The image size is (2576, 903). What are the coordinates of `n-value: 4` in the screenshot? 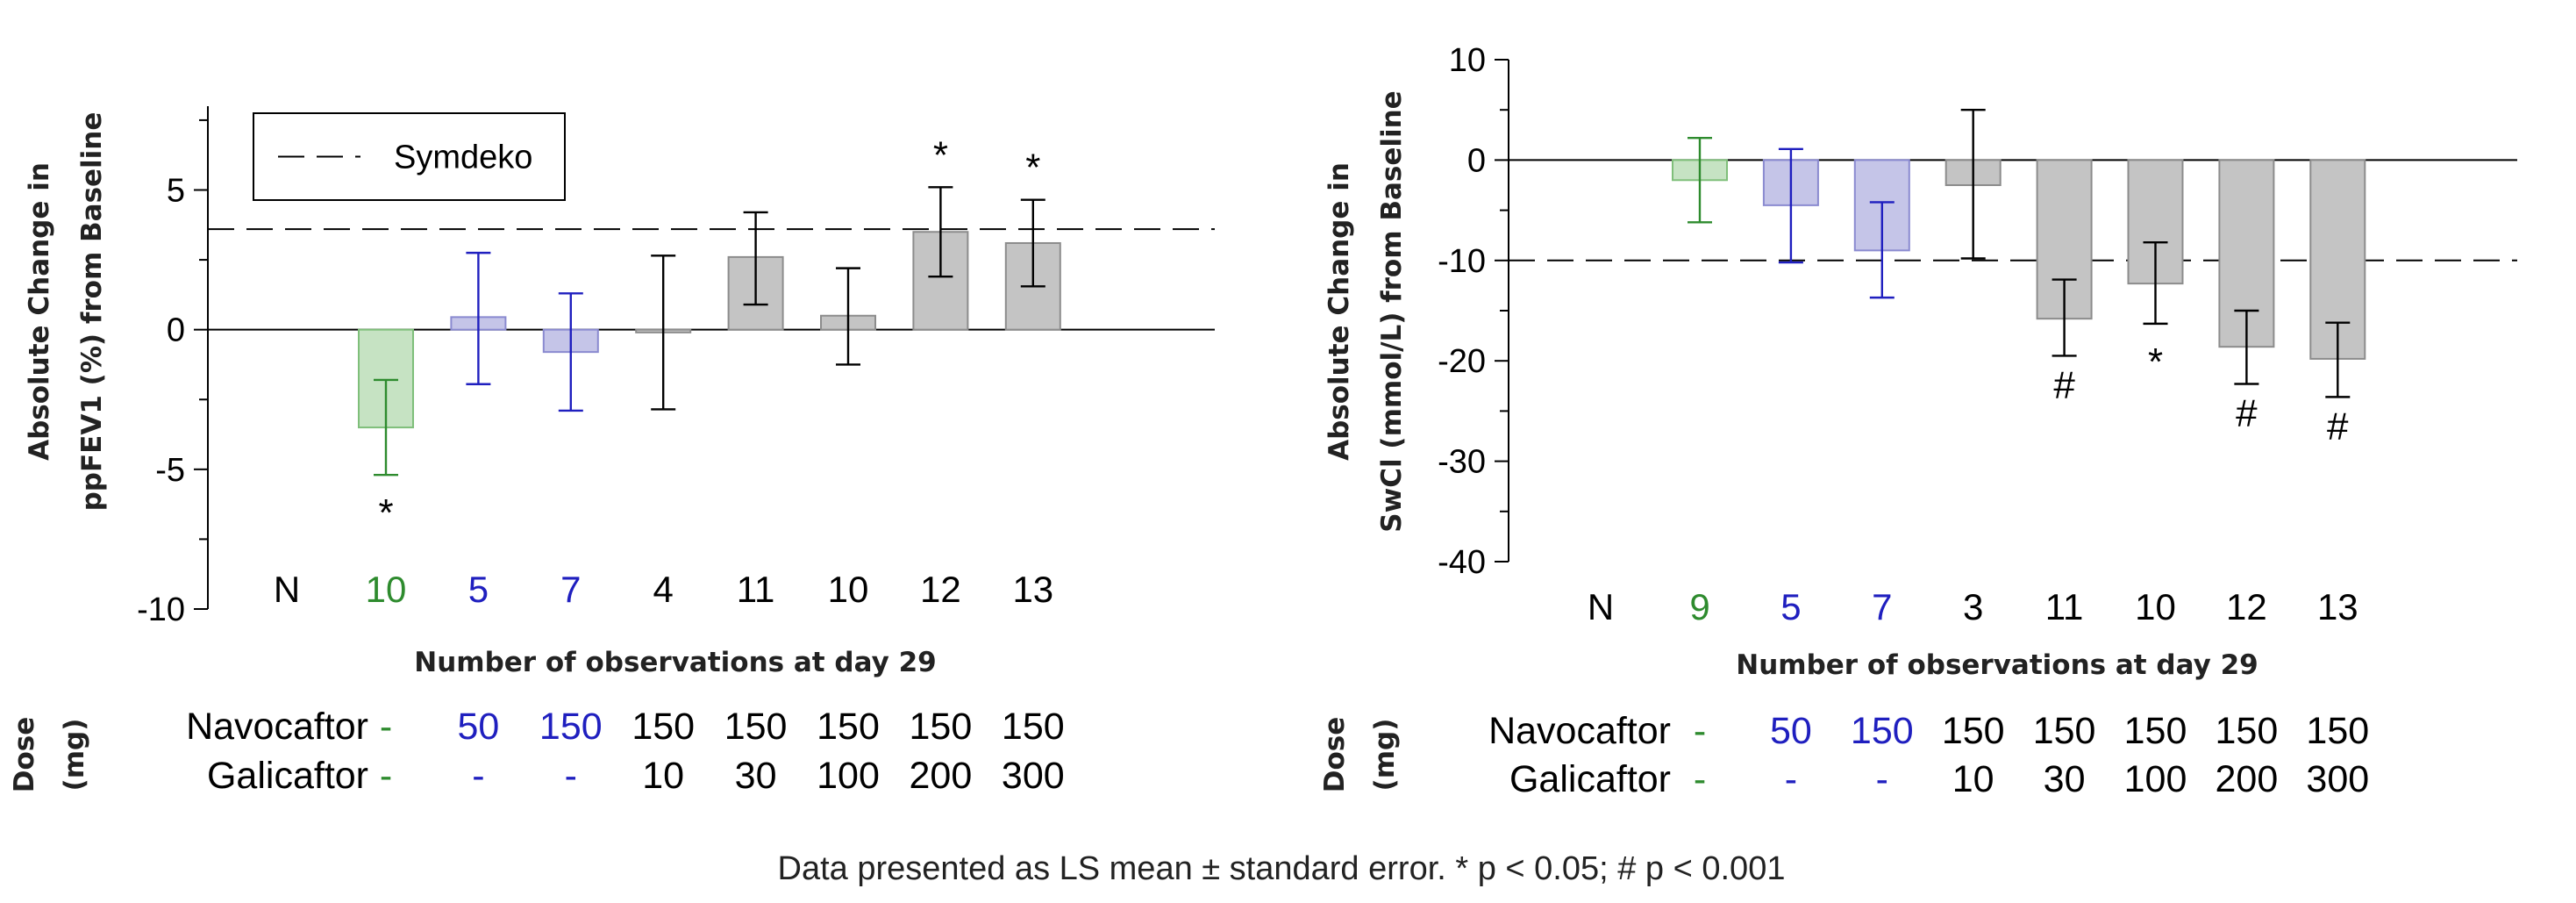 It's located at (664, 589).